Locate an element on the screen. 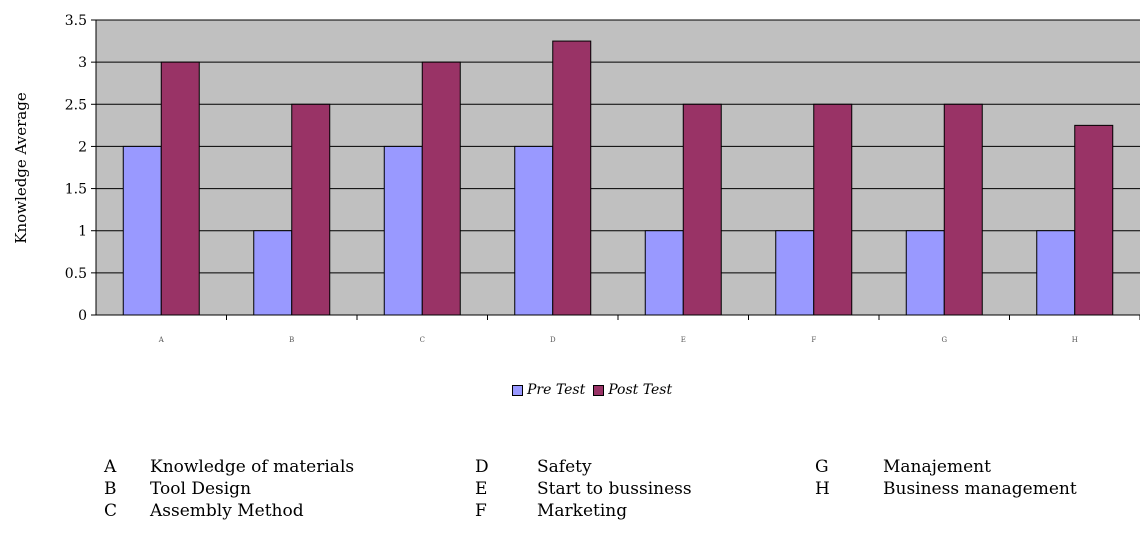  y-tick-label: 0 is located at coordinates (82, 316).